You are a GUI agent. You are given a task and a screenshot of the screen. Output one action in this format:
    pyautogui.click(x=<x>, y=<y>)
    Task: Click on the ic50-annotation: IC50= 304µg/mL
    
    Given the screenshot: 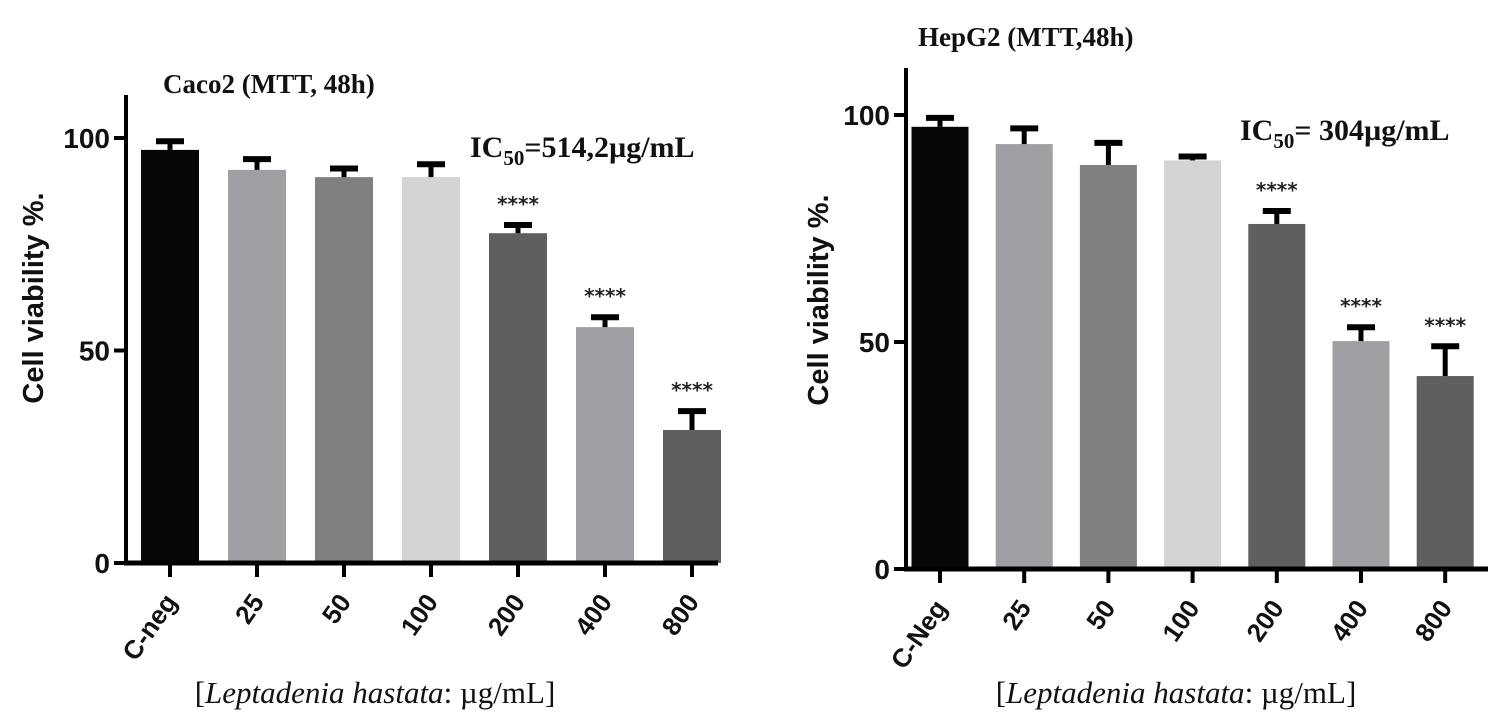 What is the action you would take?
    pyautogui.click(x=1345, y=133)
    